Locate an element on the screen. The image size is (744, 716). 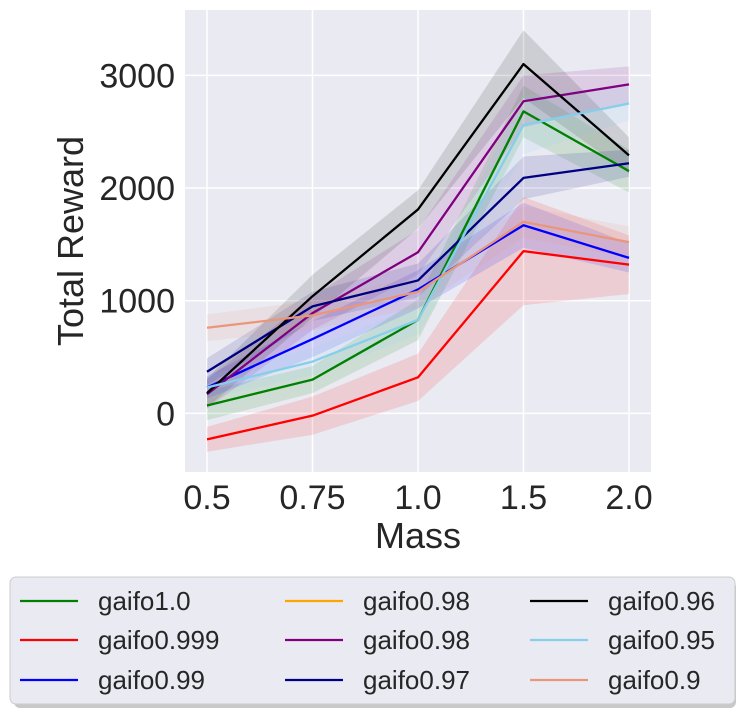
x-tick-label: 0.75 is located at coordinates (312, 498).